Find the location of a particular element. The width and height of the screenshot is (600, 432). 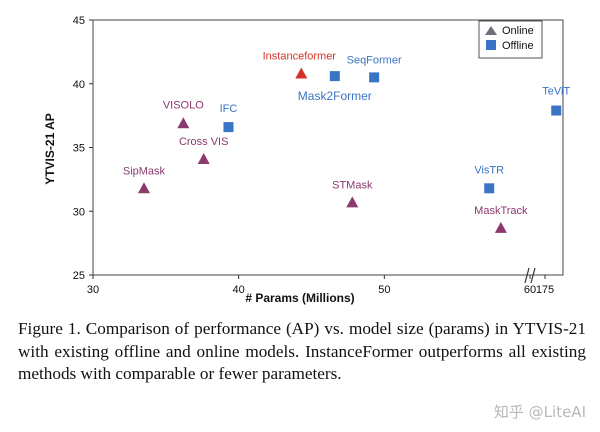

legend-offline-label: Offline is located at coordinates (518, 46).